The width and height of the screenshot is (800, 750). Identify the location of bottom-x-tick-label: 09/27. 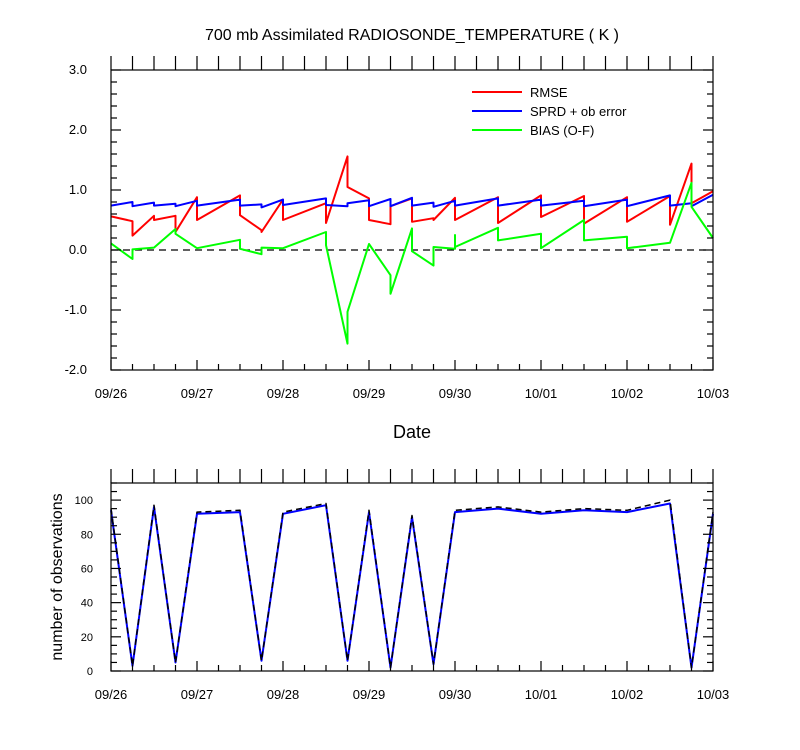
(197, 694).